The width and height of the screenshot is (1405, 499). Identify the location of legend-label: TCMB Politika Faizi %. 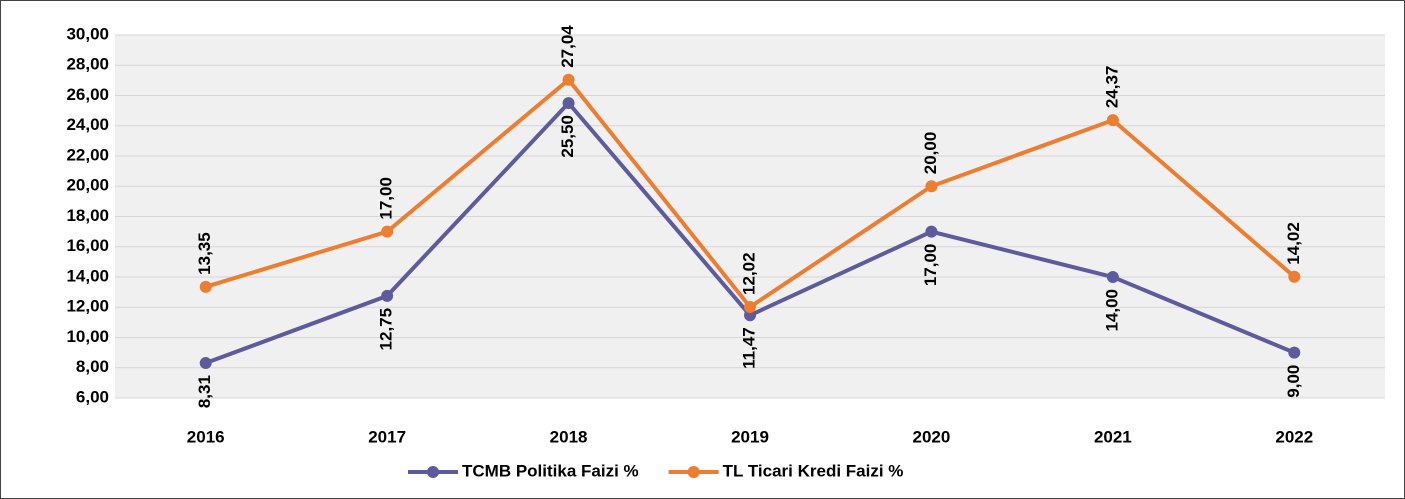
(550, 470).